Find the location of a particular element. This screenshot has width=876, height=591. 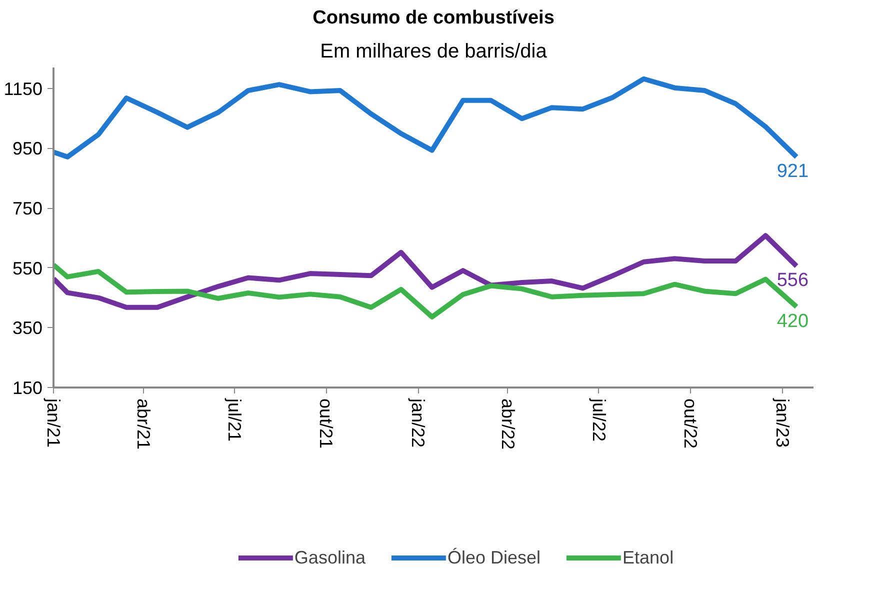

chart-subtitle: Em milhares de barris/dia is located at coordinates (434, 51).